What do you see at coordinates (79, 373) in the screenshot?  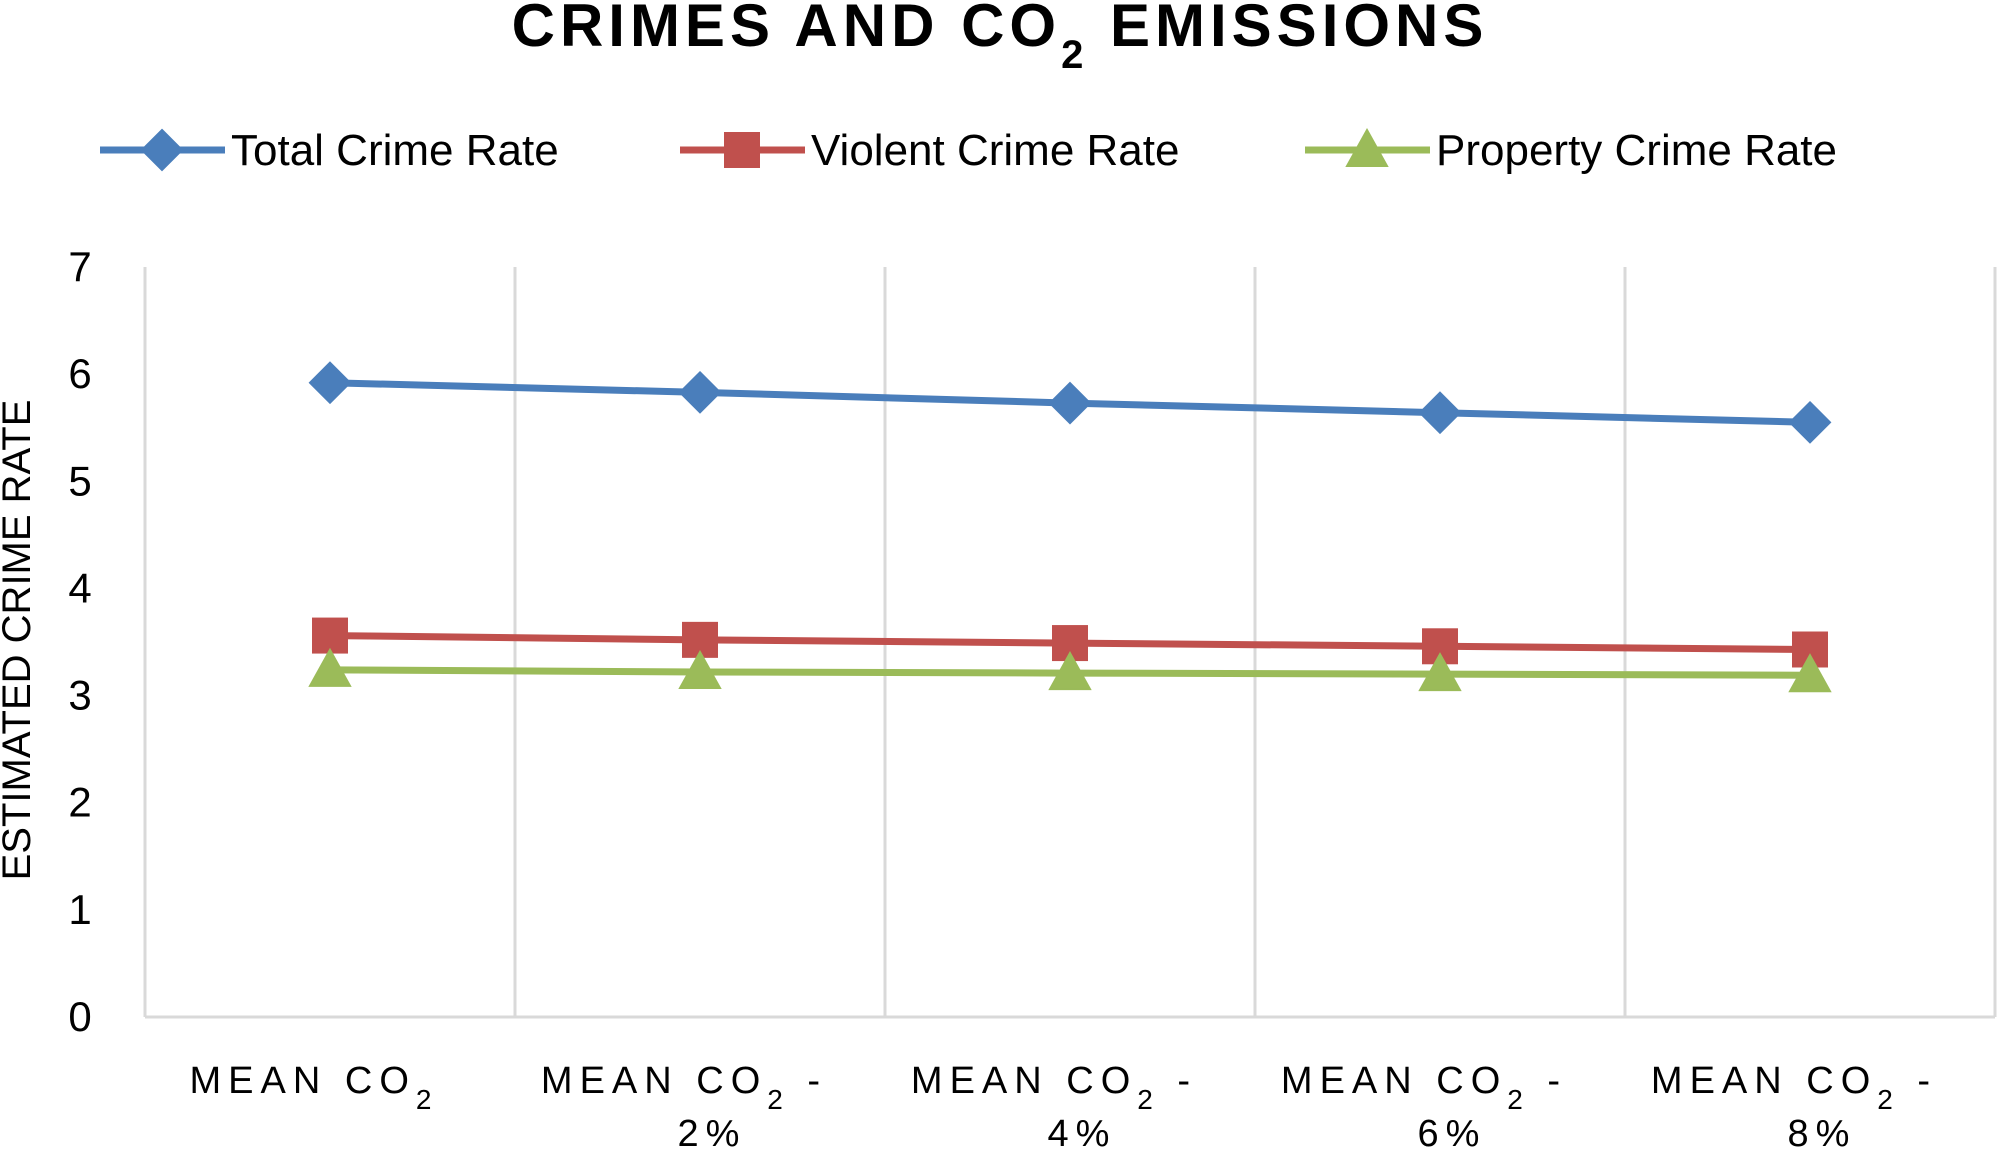 I see `y-tick-label: 6` at bounding box center [79, 373].